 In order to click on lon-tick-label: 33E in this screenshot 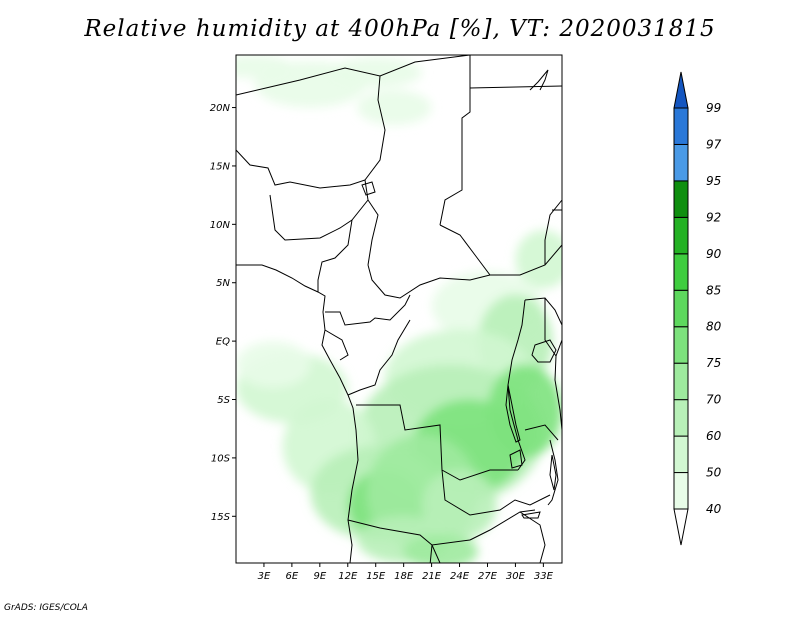, I will do `click(544, 576)`.